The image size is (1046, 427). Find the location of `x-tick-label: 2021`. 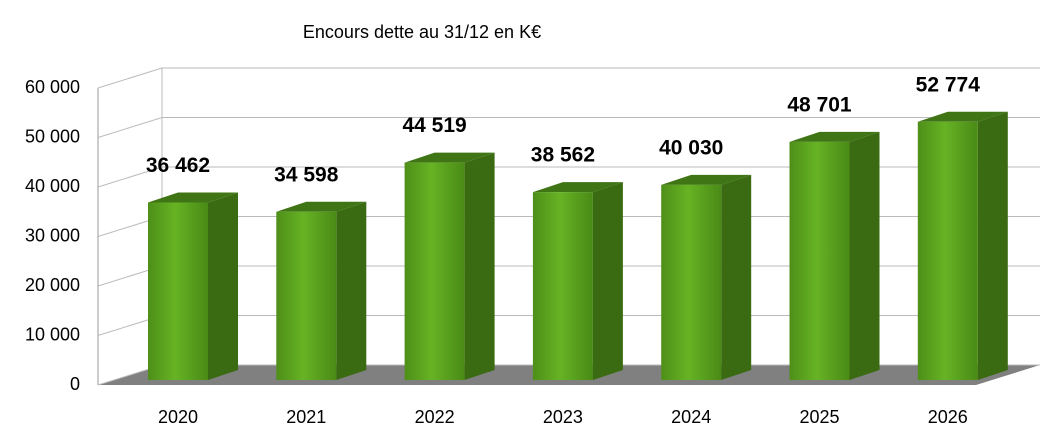

x-tick-label: 2021 is located at coordinates (306, 417).